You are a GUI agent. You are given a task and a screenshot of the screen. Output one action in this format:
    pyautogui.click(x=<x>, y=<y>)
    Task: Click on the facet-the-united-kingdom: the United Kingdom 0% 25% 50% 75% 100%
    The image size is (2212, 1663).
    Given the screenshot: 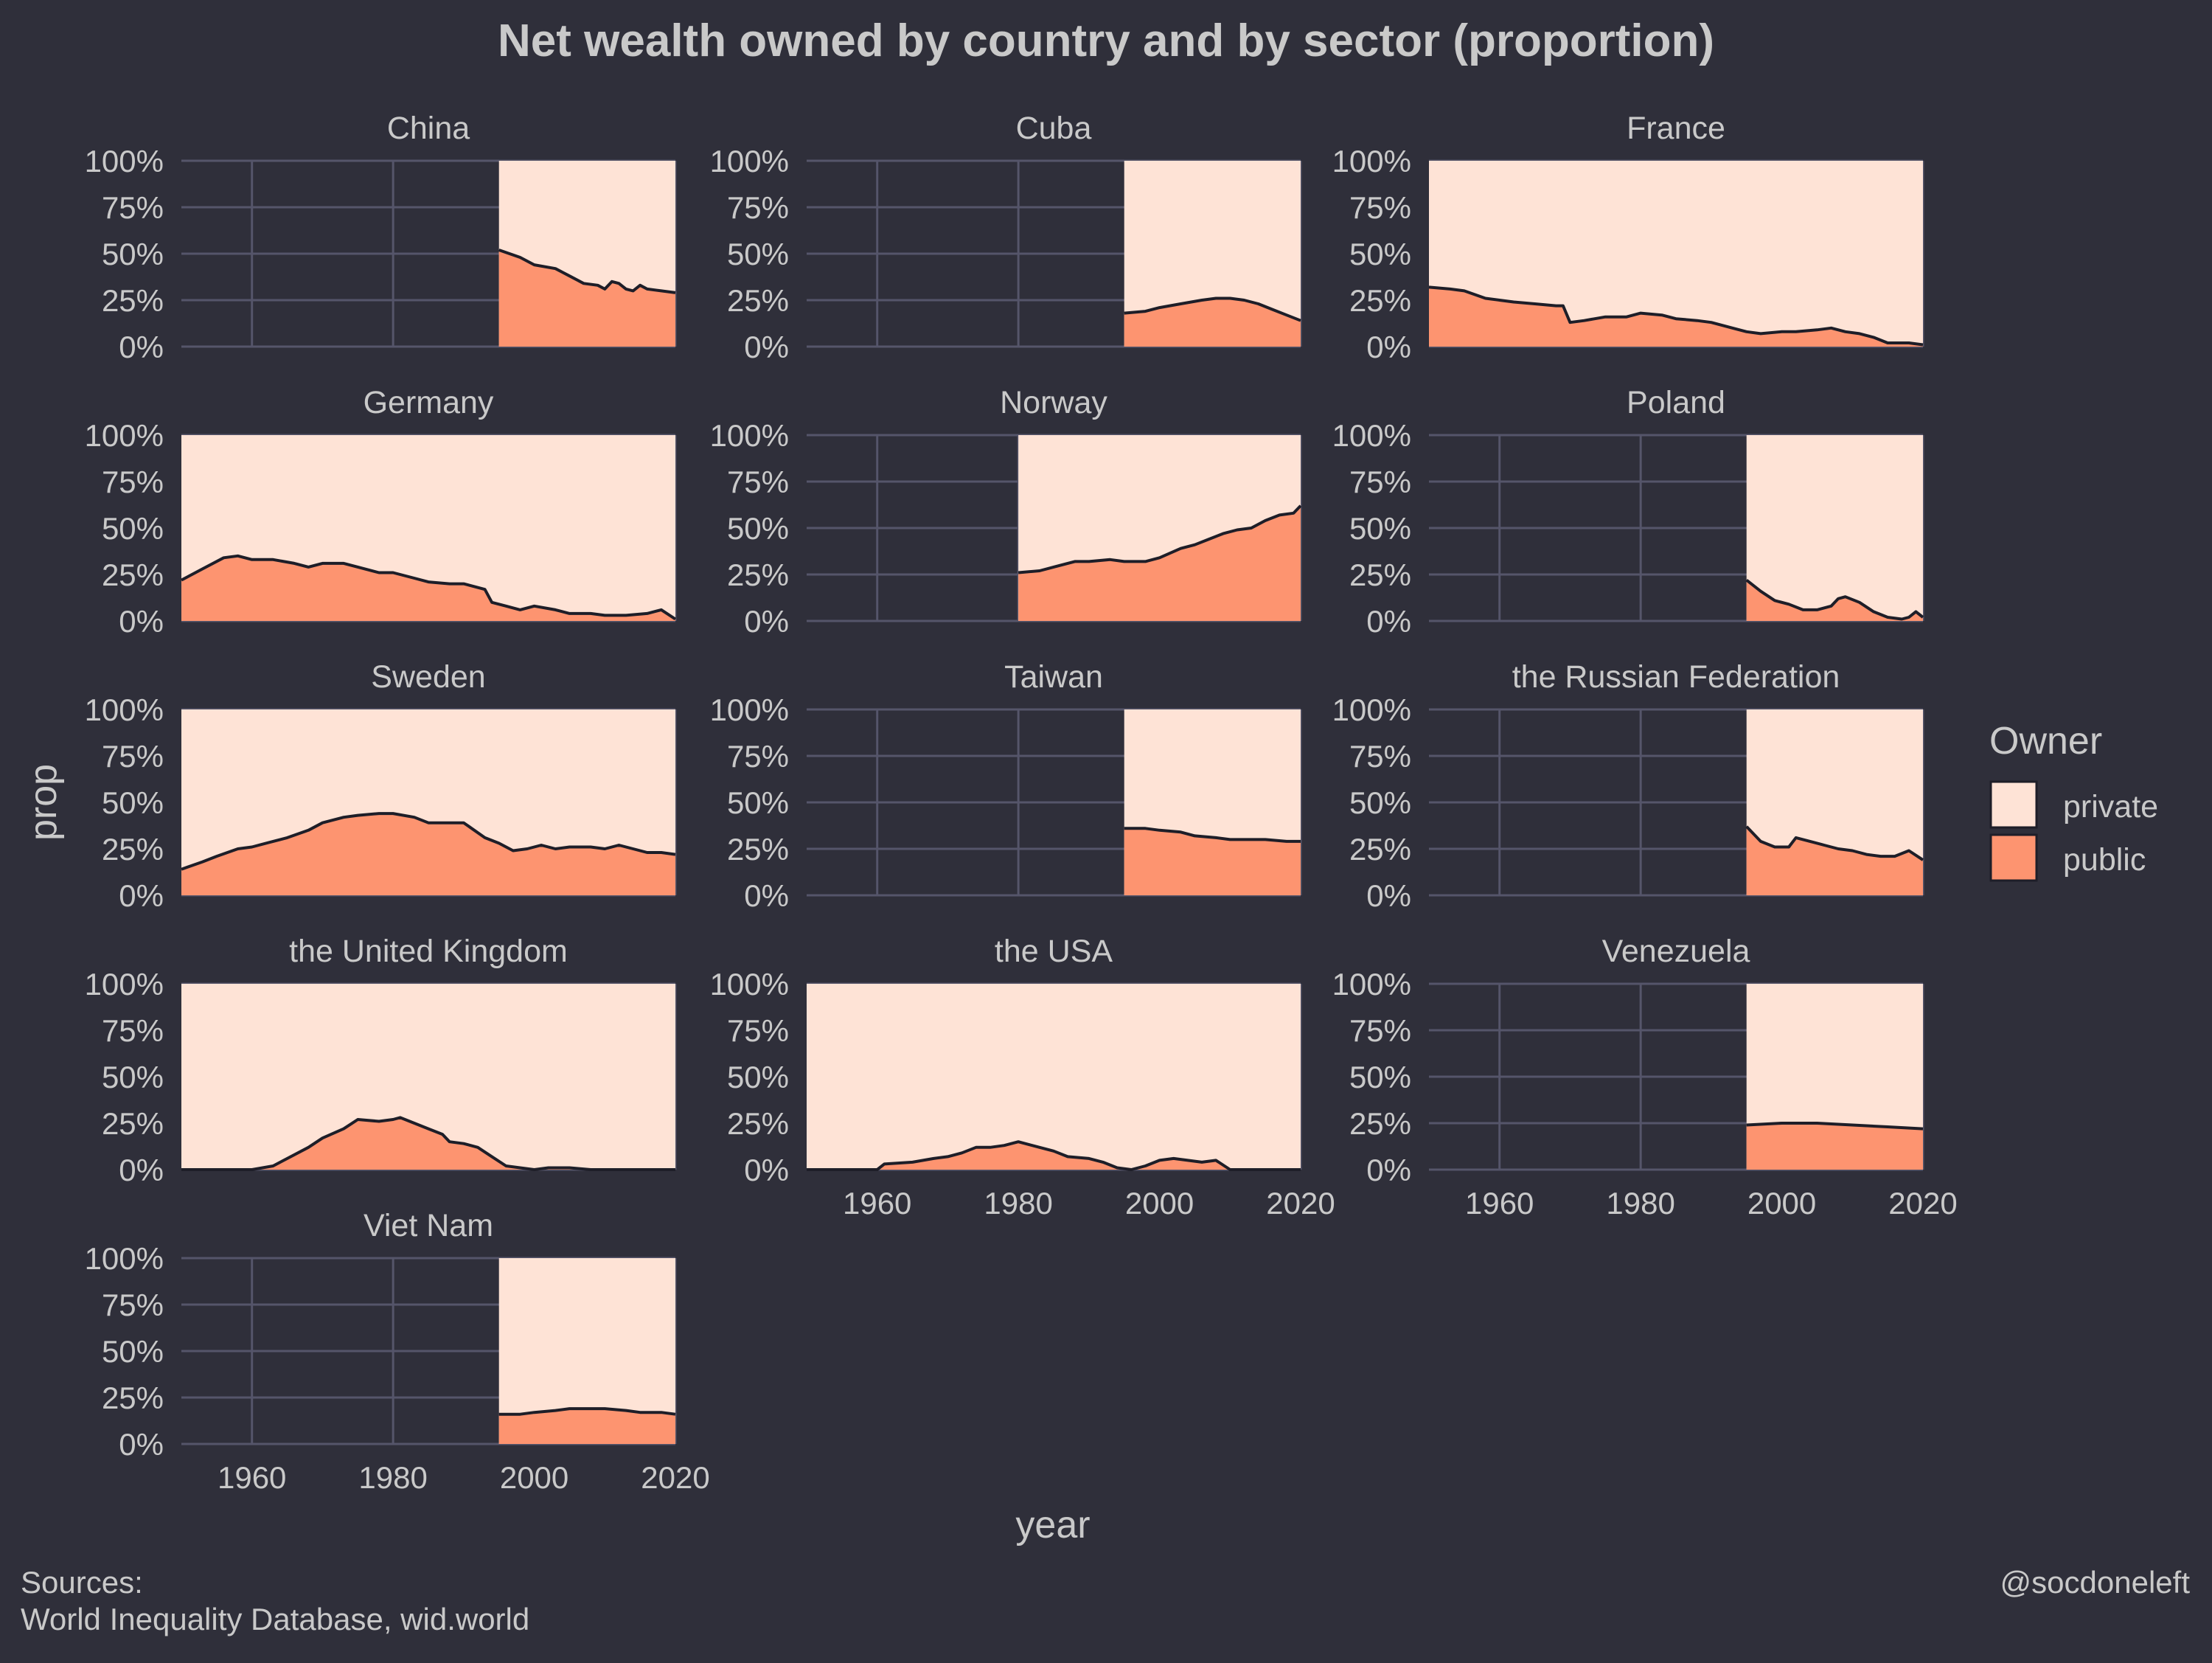 What is the action you would take?
    pyautogui.click(x=381, y=1060)
    